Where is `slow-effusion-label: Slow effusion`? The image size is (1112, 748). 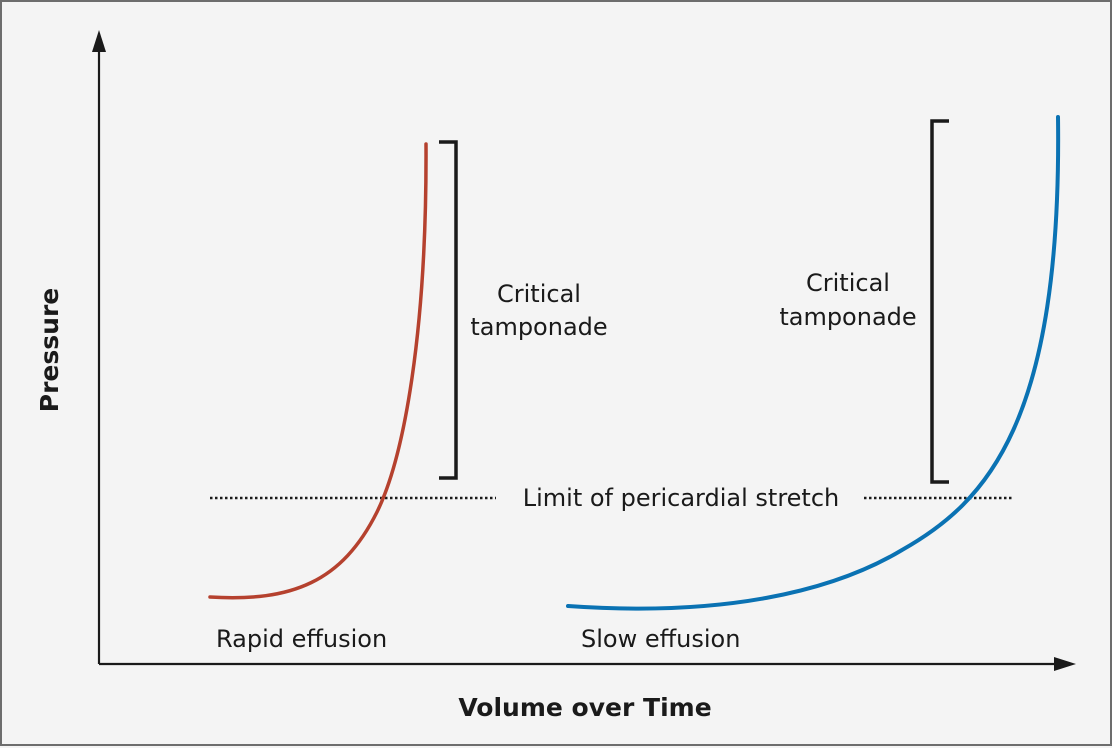 slow-effusion-label: Slow effusion is located at coordinates (660, 639).